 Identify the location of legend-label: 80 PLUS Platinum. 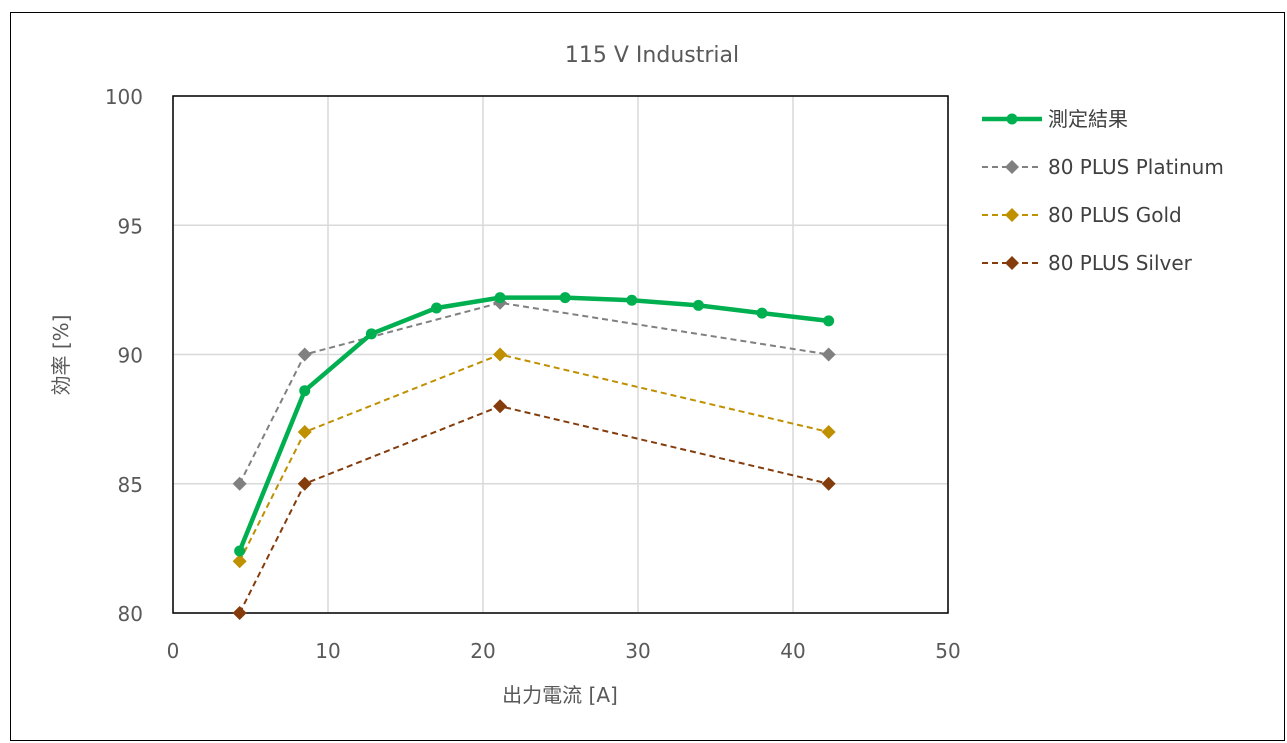
(1136, 167).